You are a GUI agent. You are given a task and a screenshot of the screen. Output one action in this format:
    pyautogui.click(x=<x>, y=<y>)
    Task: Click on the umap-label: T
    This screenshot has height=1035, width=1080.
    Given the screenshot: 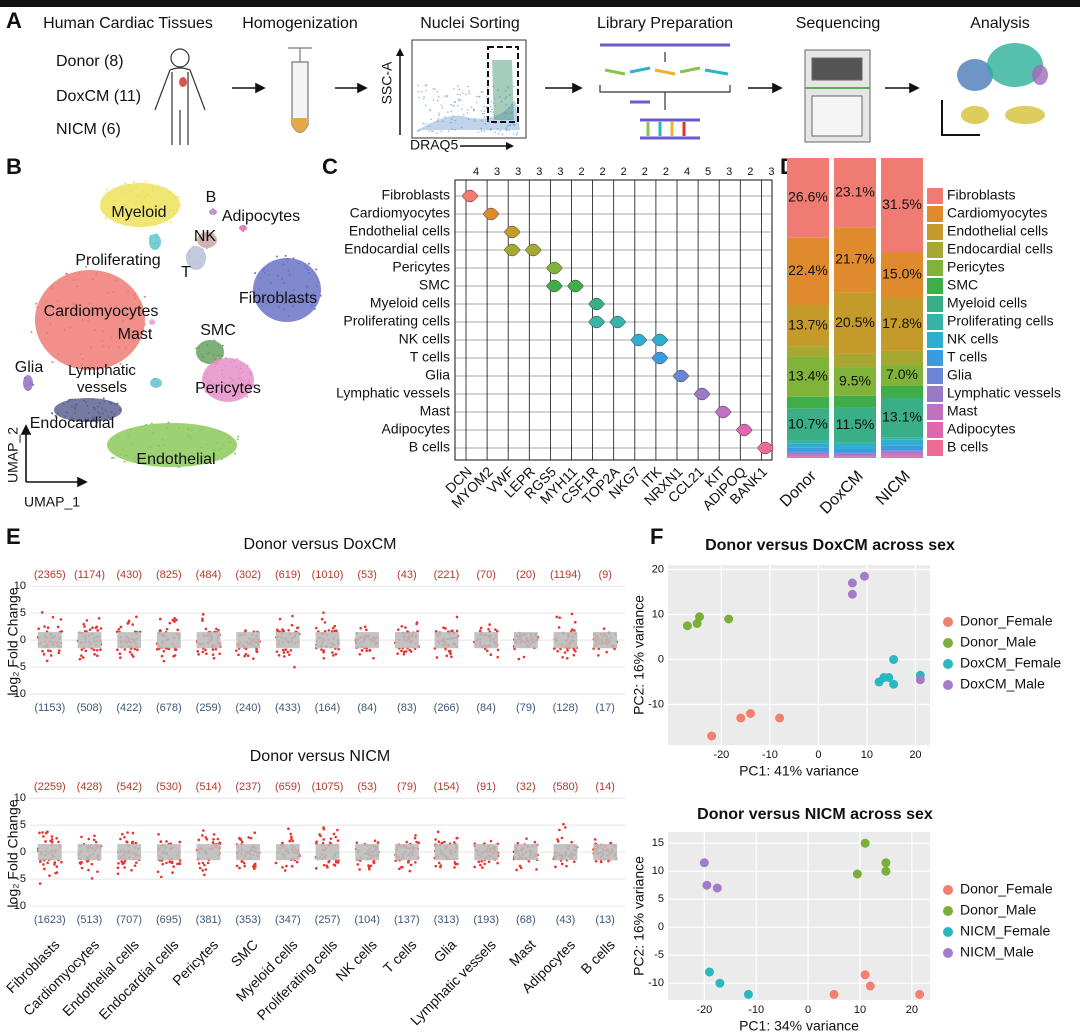 What is the action you would take?
    pyautogui.click(x=186, y=272)
    